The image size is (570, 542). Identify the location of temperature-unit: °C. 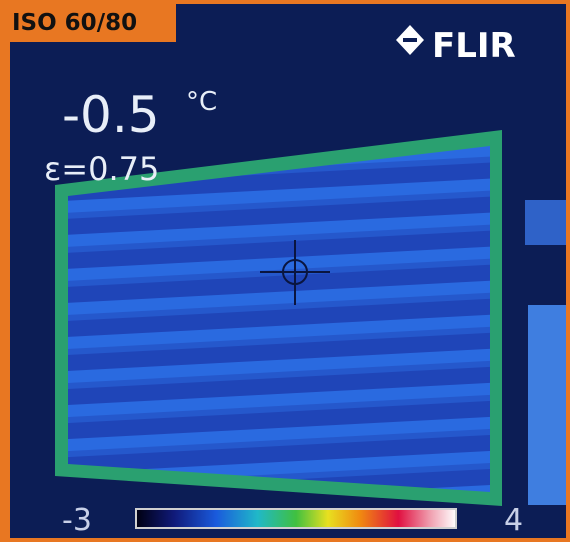
(201, 102).